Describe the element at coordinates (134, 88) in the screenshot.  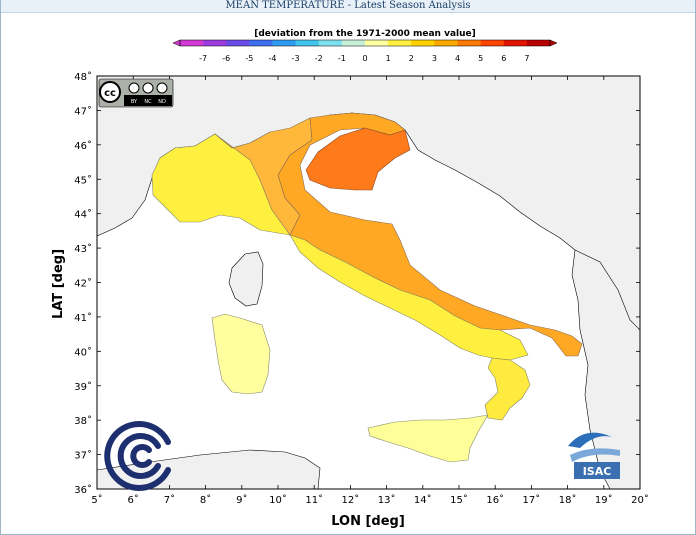
I see `by-icon` at that location.